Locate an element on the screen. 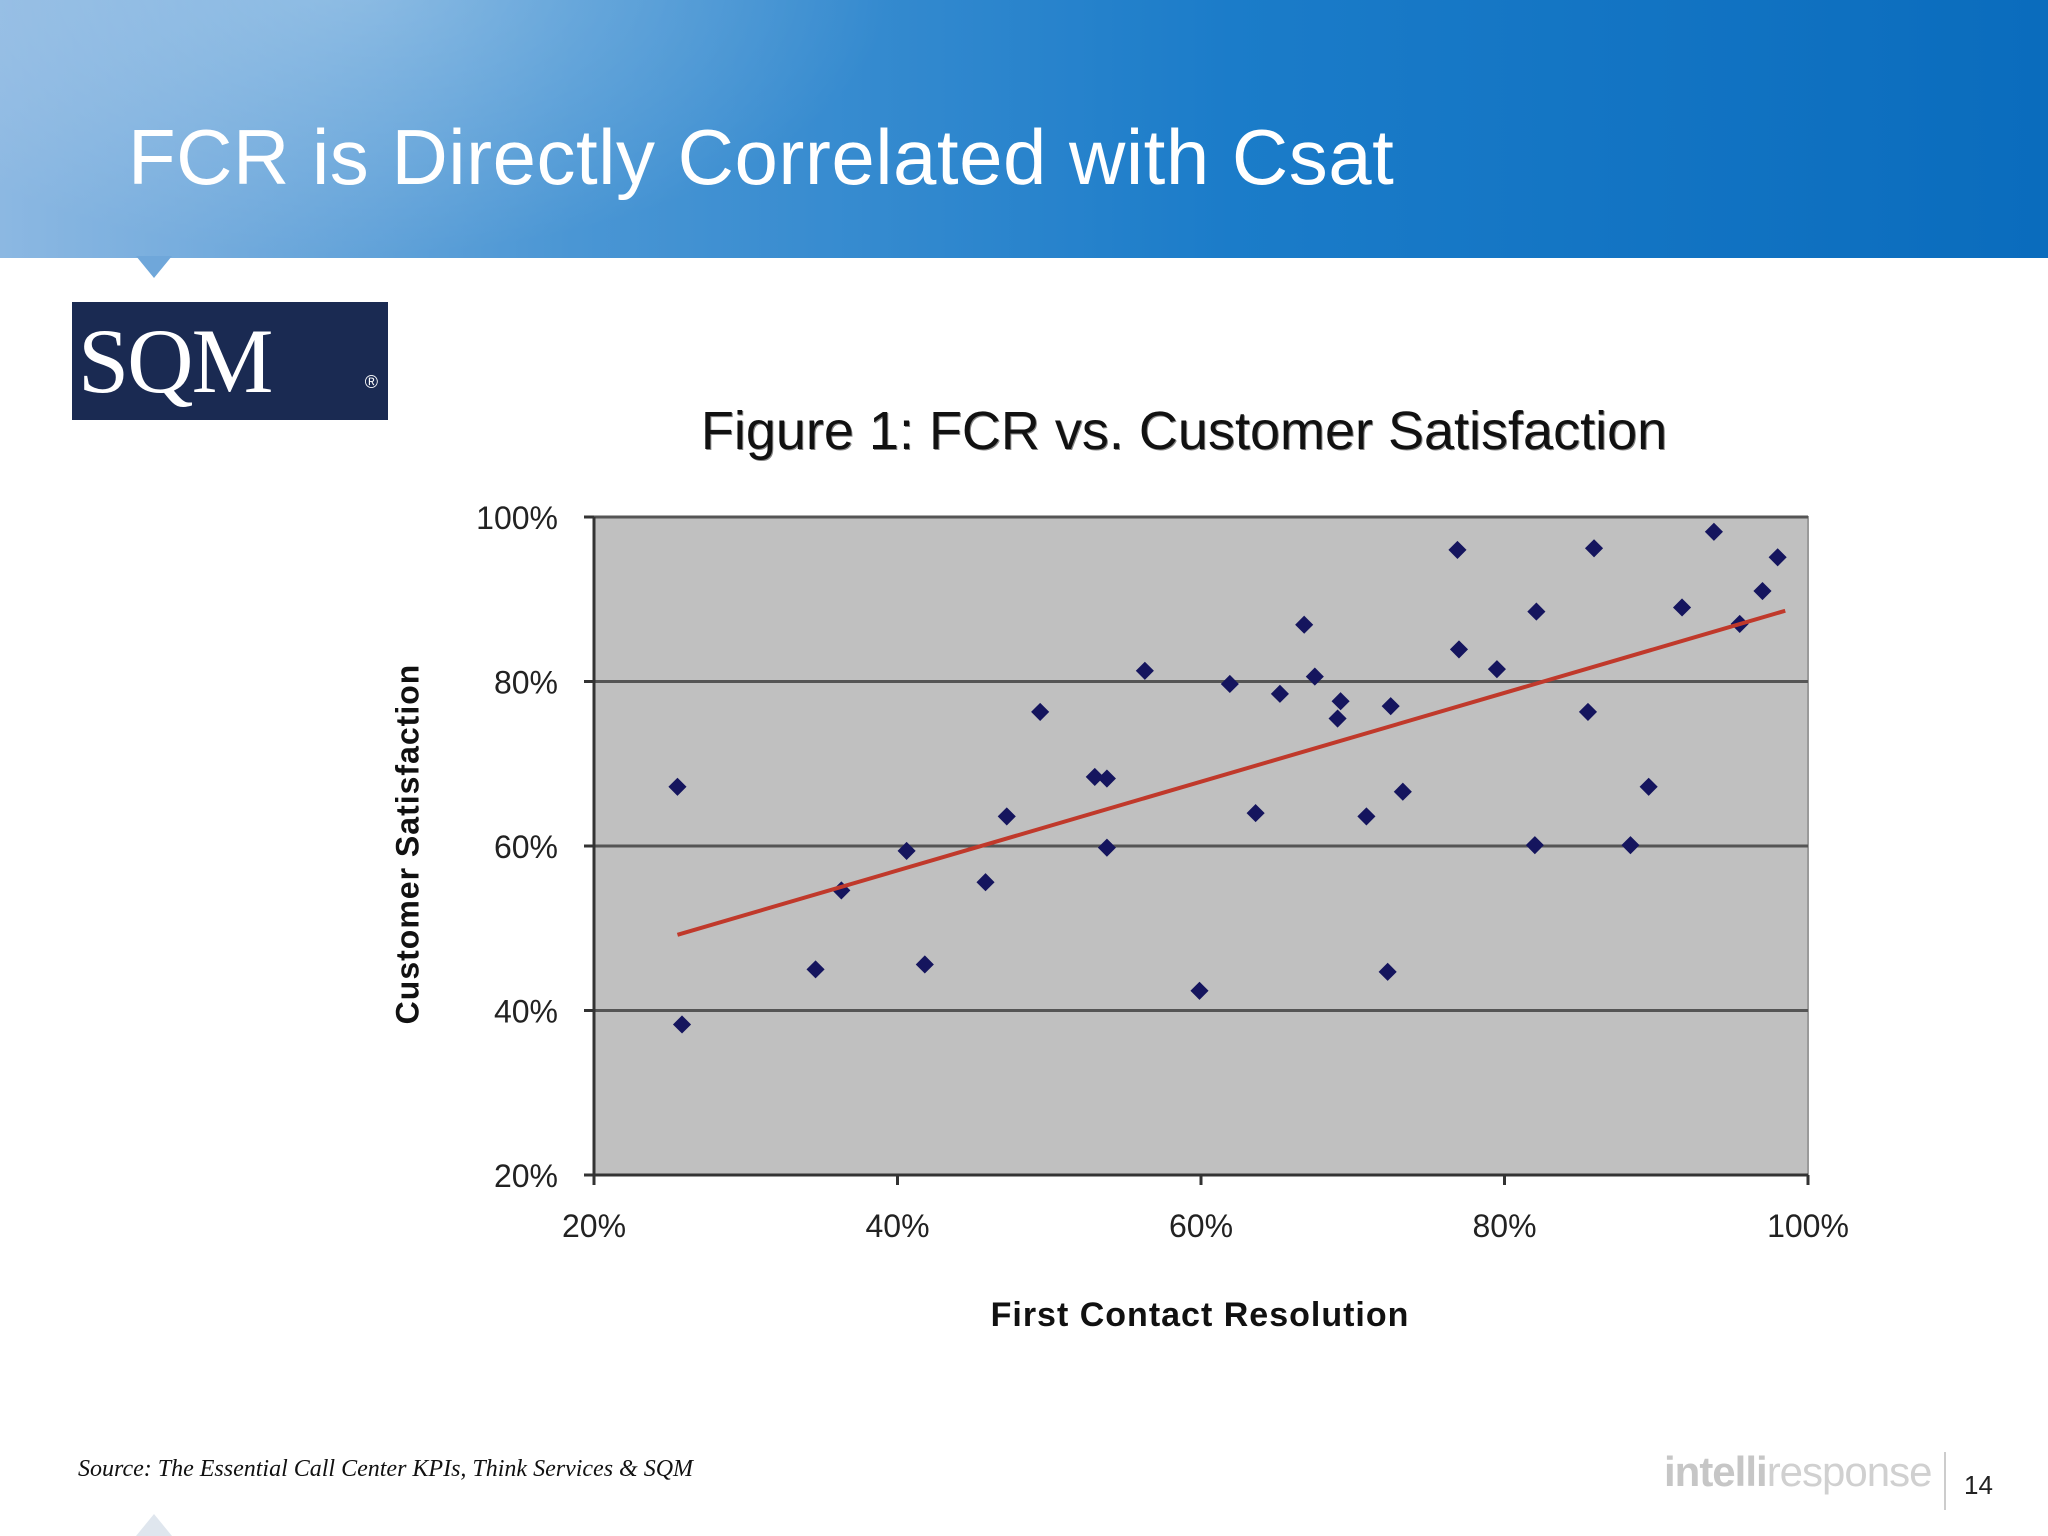 The height and width of the screenshot is (1536, 2048). footer-divider is located at coordinates (1945, 1481).